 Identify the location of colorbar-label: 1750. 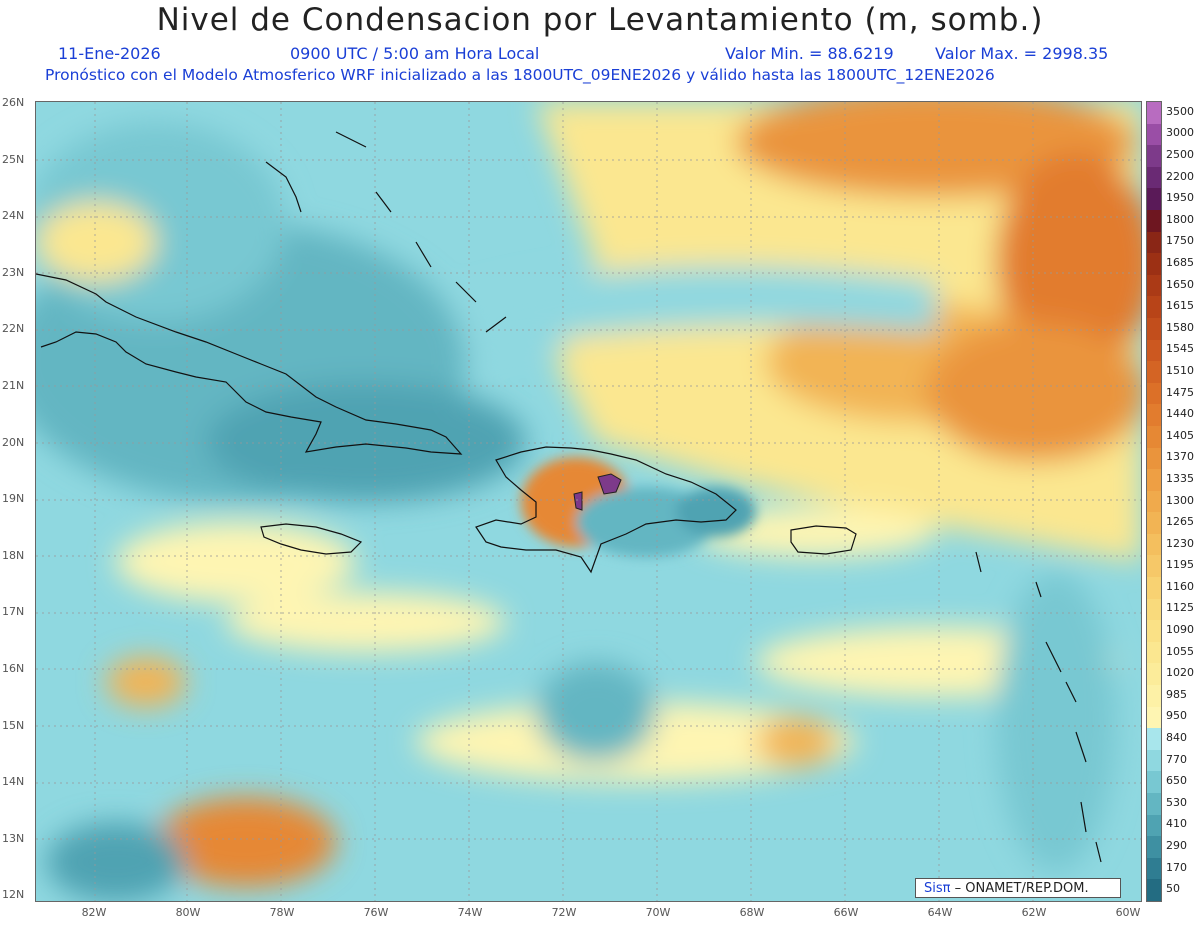
(1180, 241).